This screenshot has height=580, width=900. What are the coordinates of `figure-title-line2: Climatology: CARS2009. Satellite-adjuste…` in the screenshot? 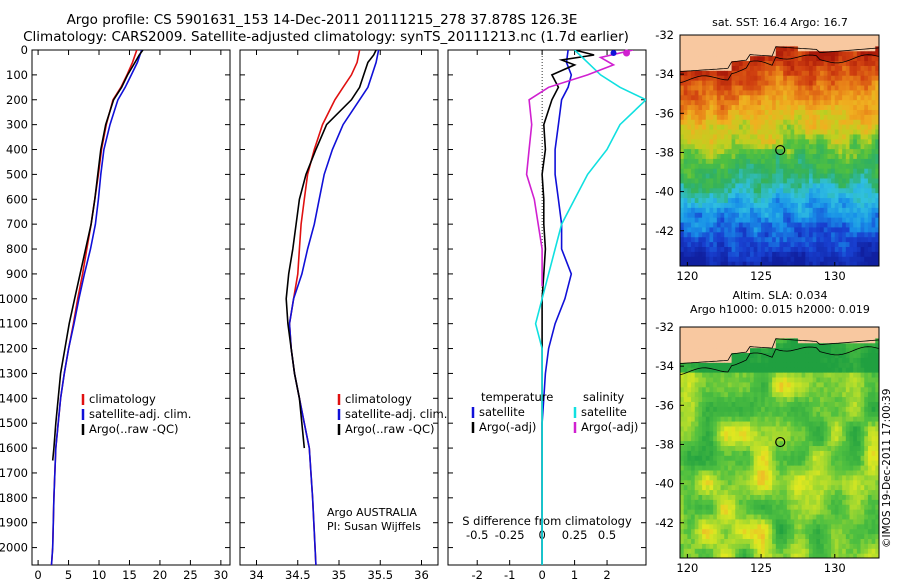 It's located at (326, 37).